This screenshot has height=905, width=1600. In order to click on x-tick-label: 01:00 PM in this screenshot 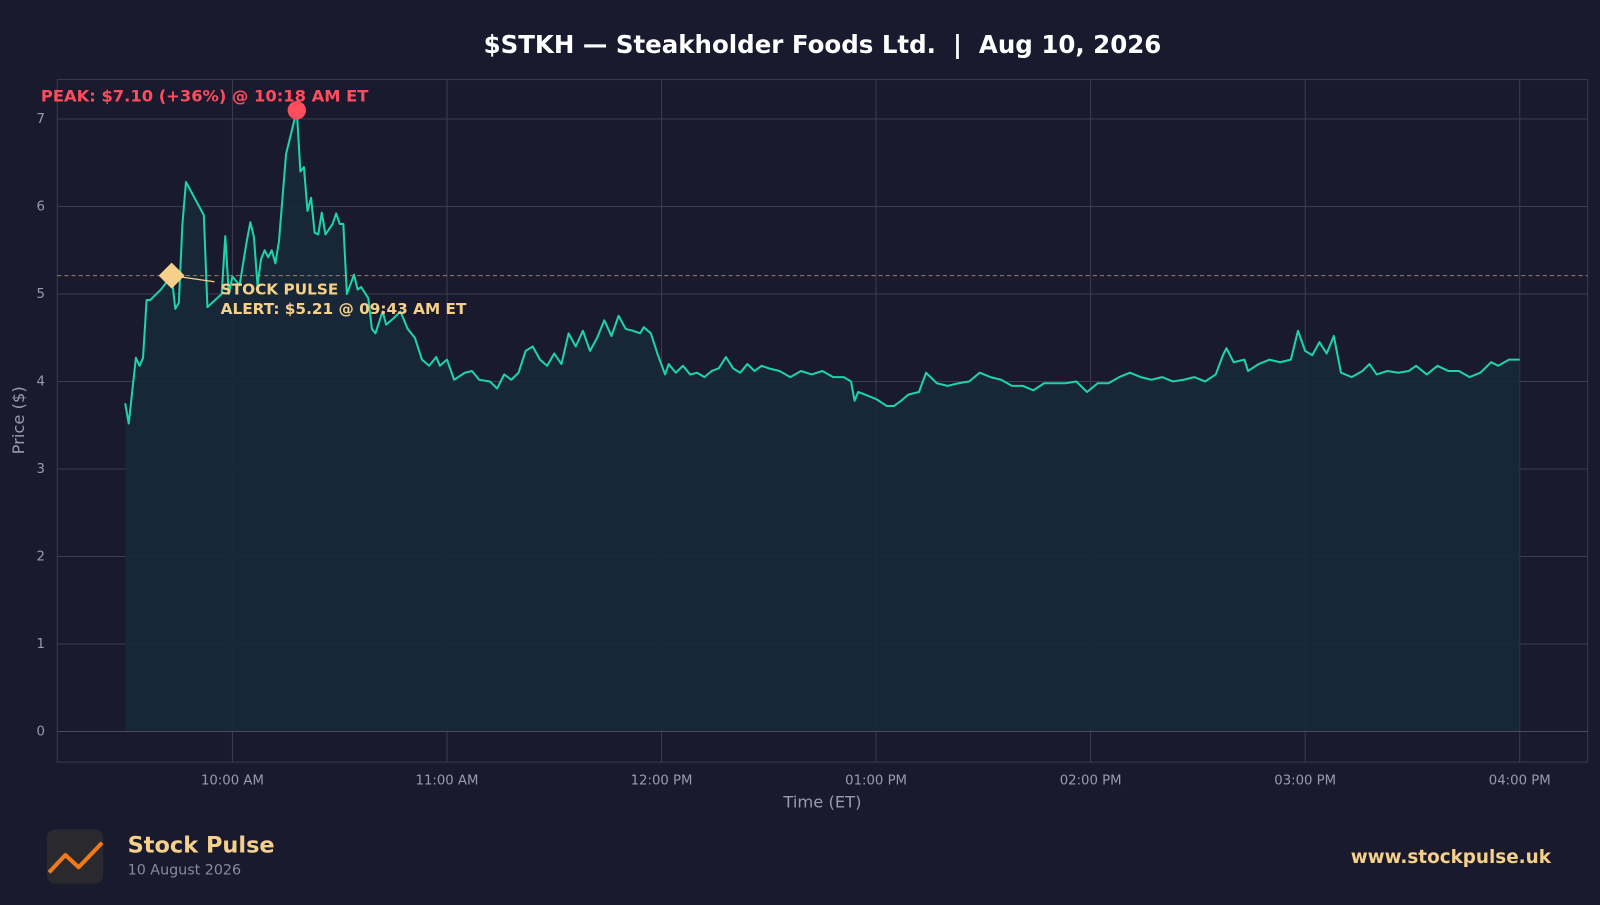, I will do `click(876, 781)`.